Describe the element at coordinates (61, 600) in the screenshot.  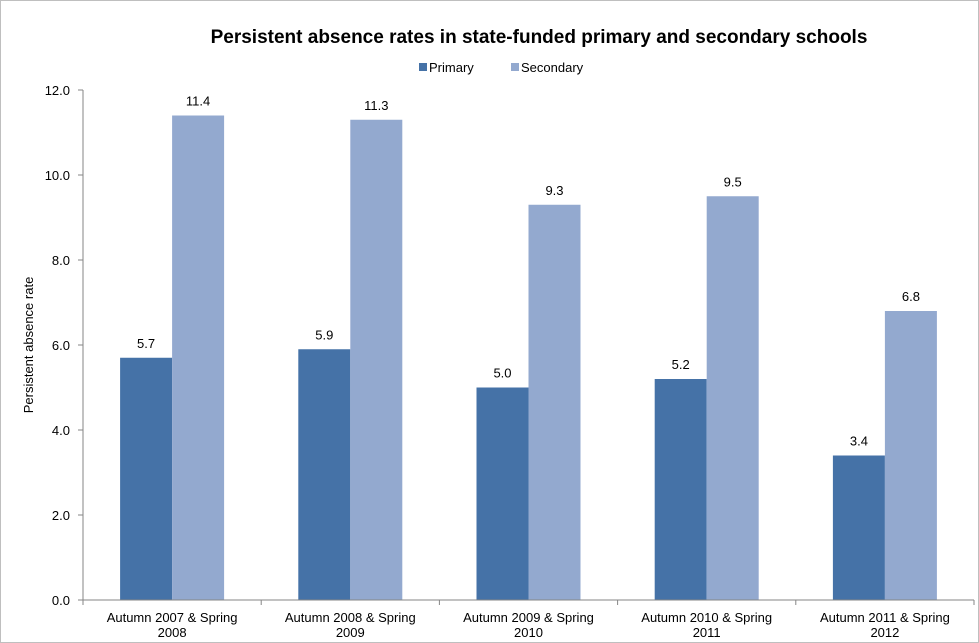
I see `y-tick-label: 0.0` at that location.